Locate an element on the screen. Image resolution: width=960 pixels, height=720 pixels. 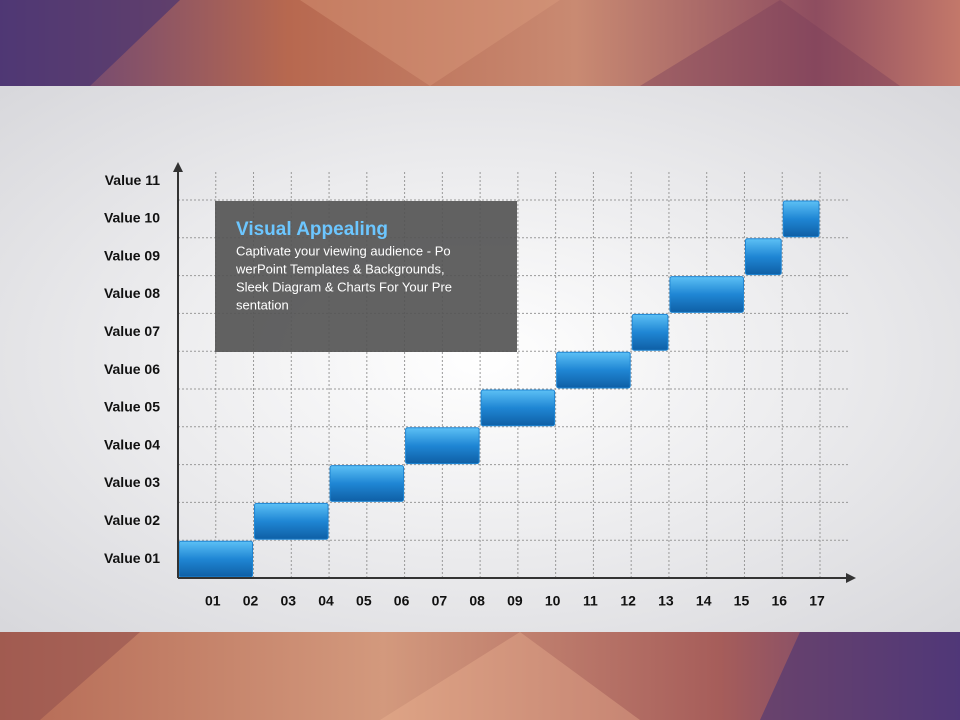
callout-box is located at coordinates (366, 276).